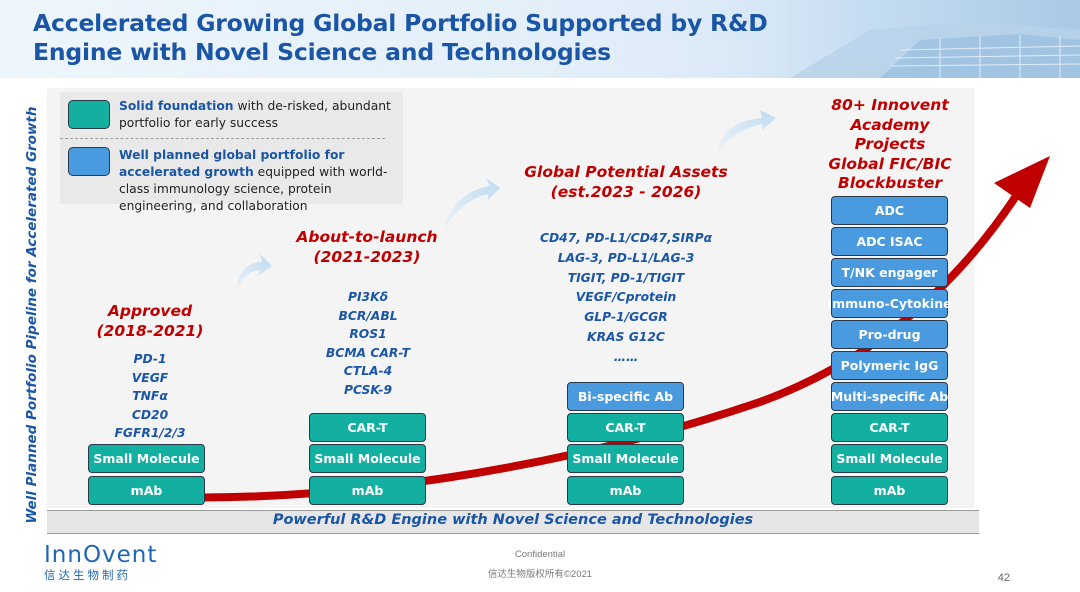 The width and height of the screenshot is (1080, 592). I want to click on box-academy-t-nk-engager: T/NK engager, so click(889, 272).